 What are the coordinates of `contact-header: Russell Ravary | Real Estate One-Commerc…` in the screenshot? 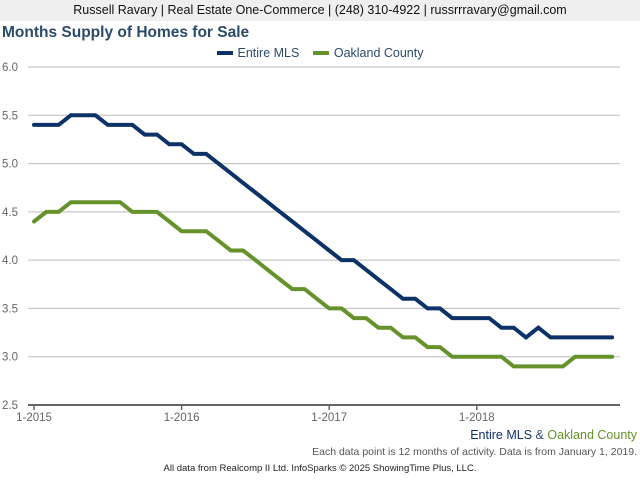 It's located at (320, 10).